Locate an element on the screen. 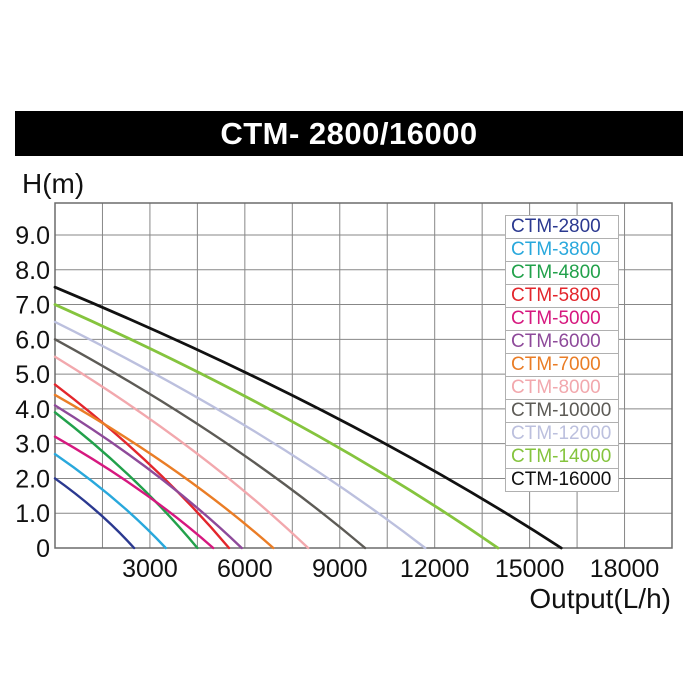  legend-item-ctm-12000: CTM-12000 is located at coordinates (562, 434).